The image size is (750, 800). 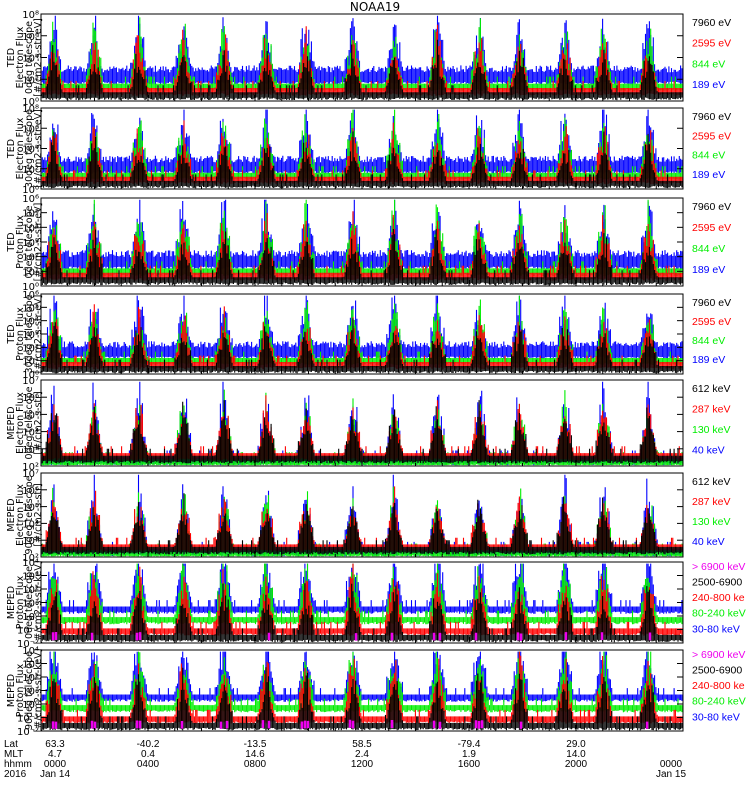 I want to click on x-row-label: 2016, so click(x=15, y=774).